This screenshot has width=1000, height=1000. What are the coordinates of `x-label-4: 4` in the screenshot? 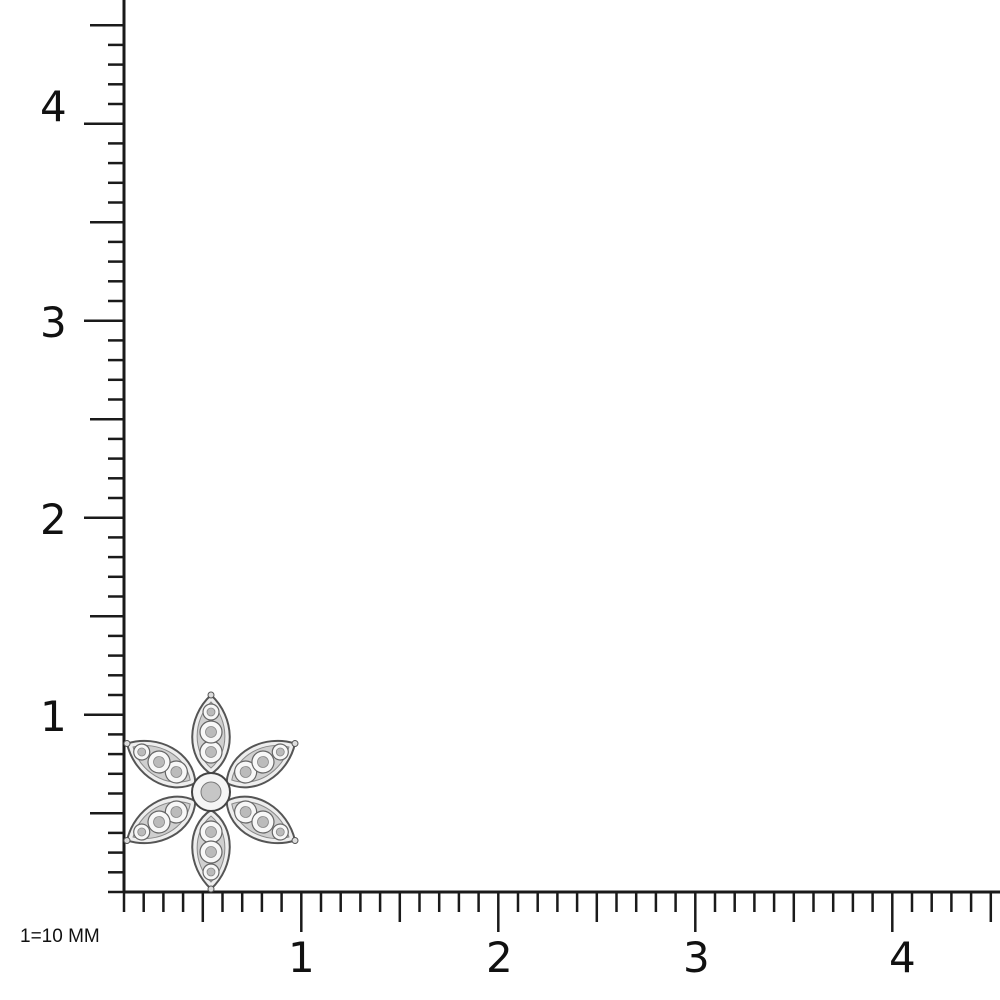 It's located at (902, 957).